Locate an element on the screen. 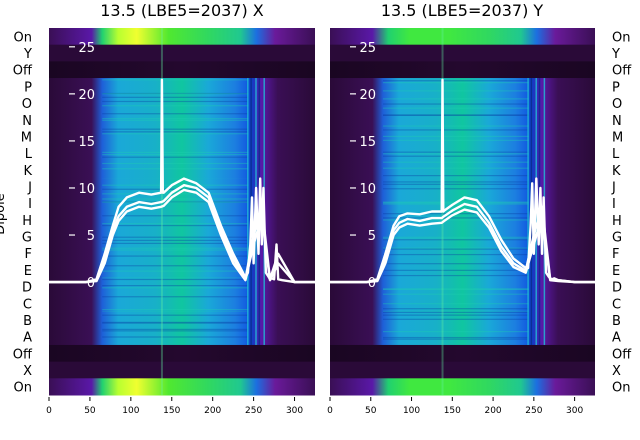 The image size is (640, 440). x-tick-label: 300 is located at coordinates (294, 411).